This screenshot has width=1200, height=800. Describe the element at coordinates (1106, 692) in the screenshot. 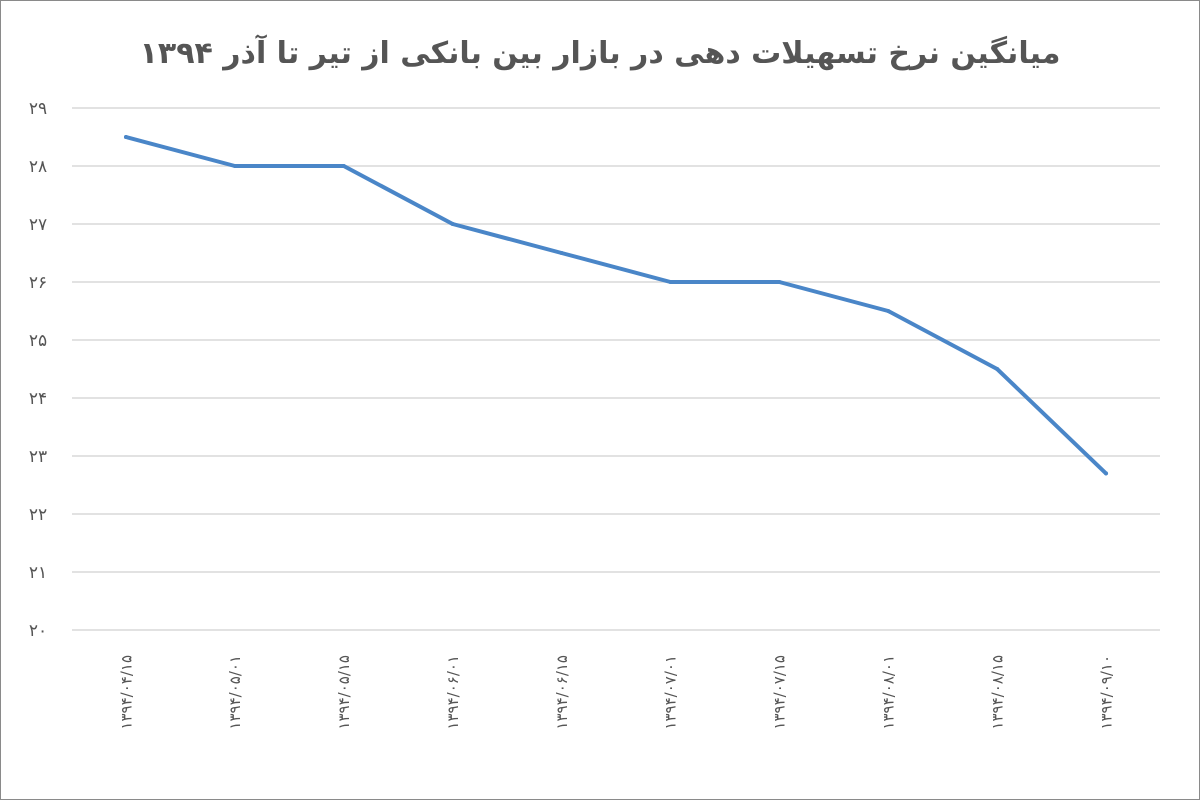

I see `x-tick-label: ۱۳۹۴/۰۹/۱۰` at that location.